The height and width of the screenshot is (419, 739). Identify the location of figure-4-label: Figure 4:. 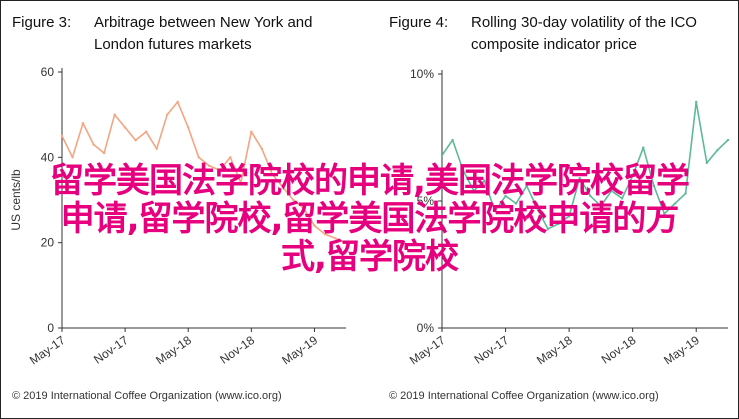
(419, 22).